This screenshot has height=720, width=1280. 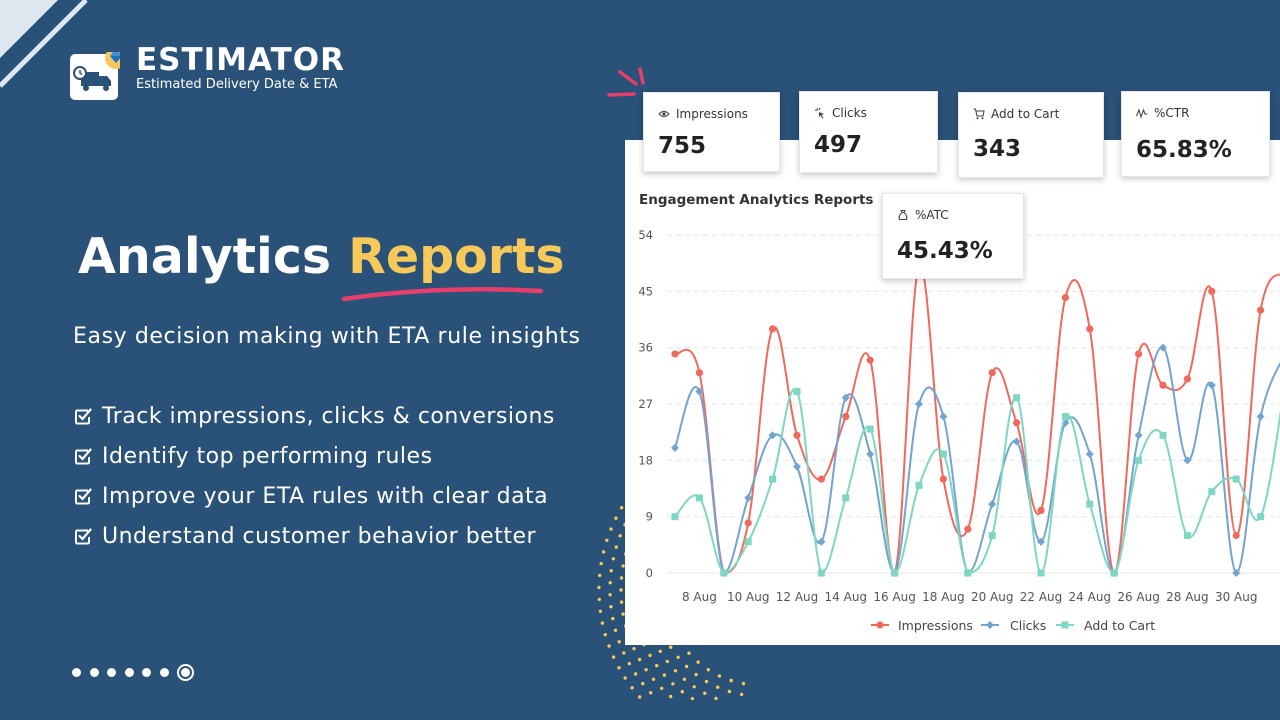 I want to click on stat-value: 343, so click(x=997, y=149).